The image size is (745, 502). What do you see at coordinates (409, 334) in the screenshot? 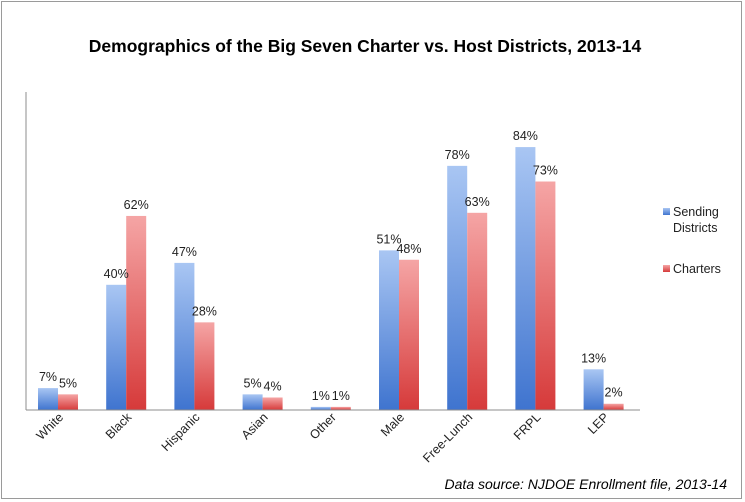
I see `bar-charters-male` at bounding box center [409, 334].